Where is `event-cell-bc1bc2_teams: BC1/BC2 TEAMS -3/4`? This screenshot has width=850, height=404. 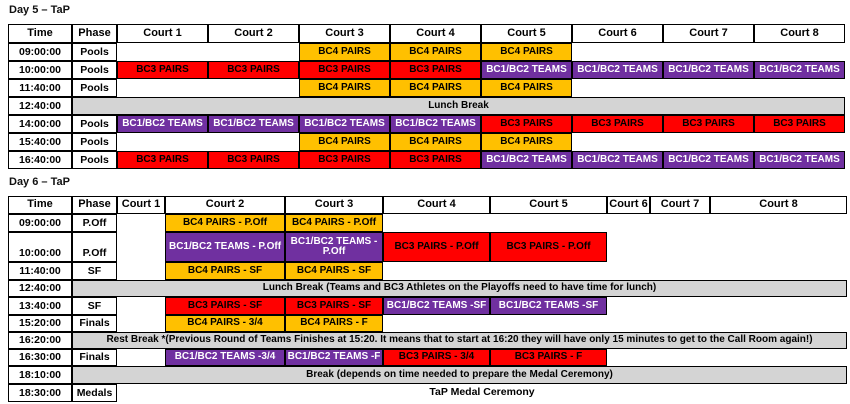
event-cell-bc1bc2_teams: BC1/BC2 TEAMS -3/4 is located at coordinates (225, 357).